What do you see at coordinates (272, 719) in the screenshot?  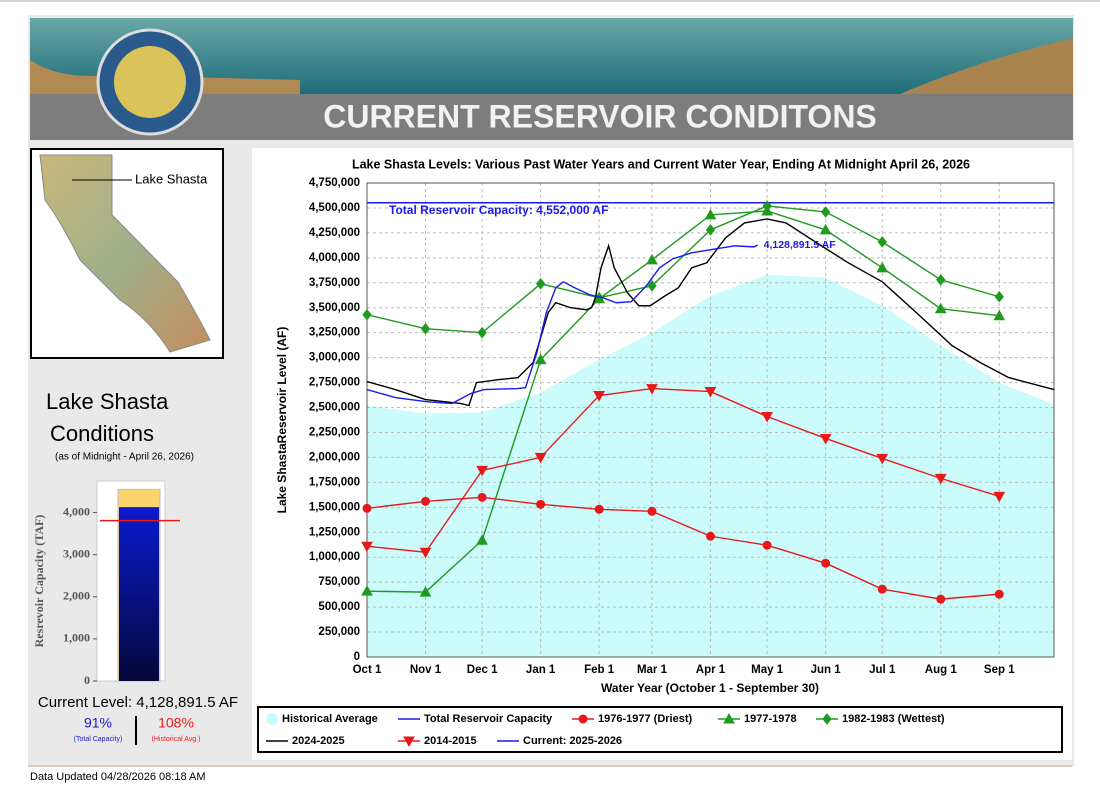 I see `legend-swatch` at bounding box center [272, 719].